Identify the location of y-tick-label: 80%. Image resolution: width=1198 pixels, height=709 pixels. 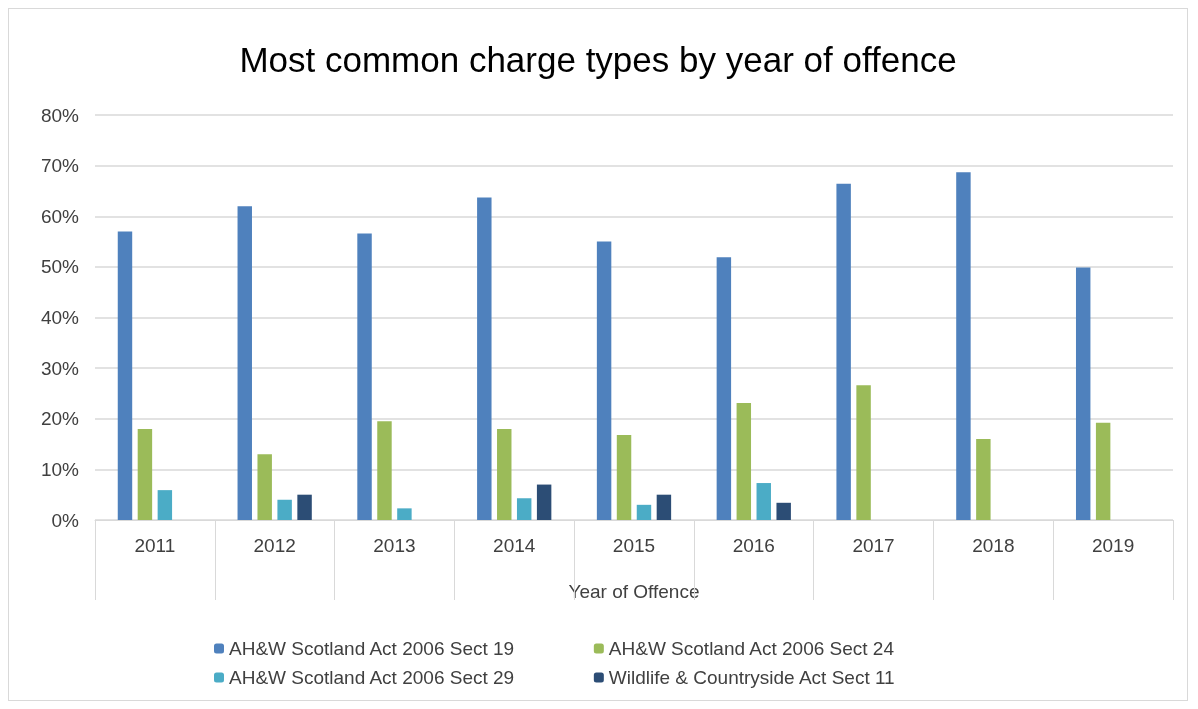
(60, 115).